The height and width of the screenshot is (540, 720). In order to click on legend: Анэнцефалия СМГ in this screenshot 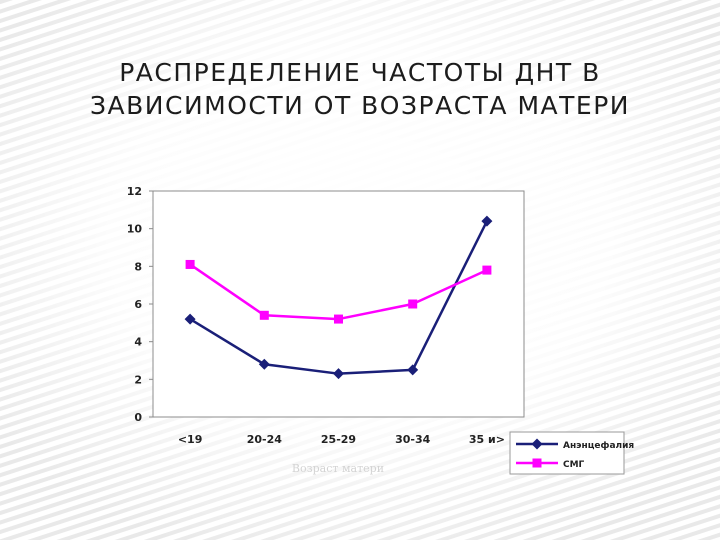, I will do `click(571, 453)`.